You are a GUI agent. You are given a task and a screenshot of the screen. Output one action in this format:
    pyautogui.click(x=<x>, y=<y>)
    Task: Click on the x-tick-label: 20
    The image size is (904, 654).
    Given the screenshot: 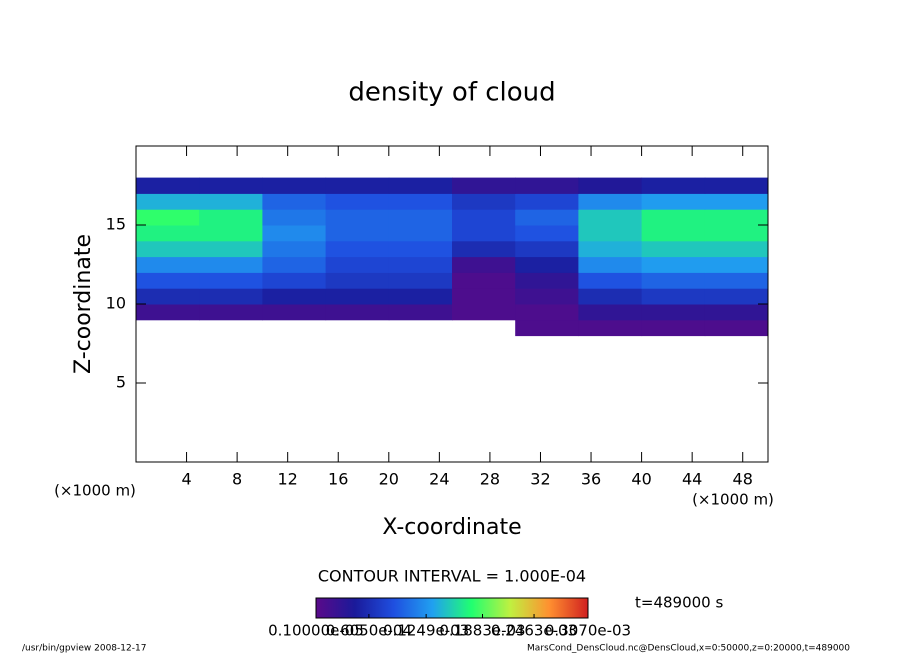 What is the action you would take?
    pyautogui.click(x=389, y=479)
    